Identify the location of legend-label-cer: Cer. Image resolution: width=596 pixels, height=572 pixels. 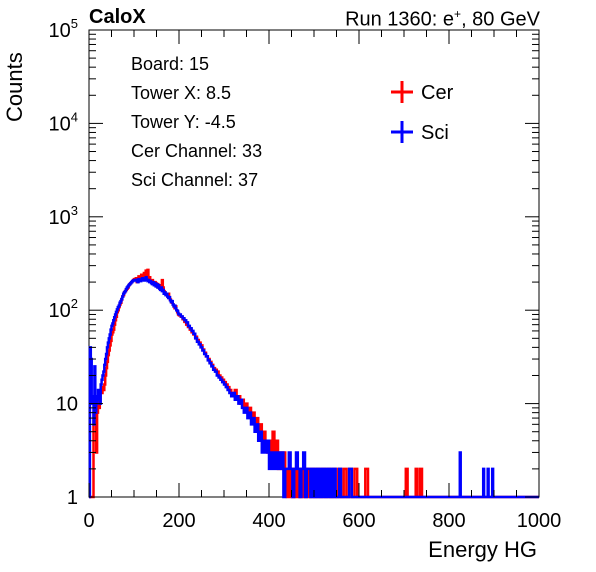
(437, 93).